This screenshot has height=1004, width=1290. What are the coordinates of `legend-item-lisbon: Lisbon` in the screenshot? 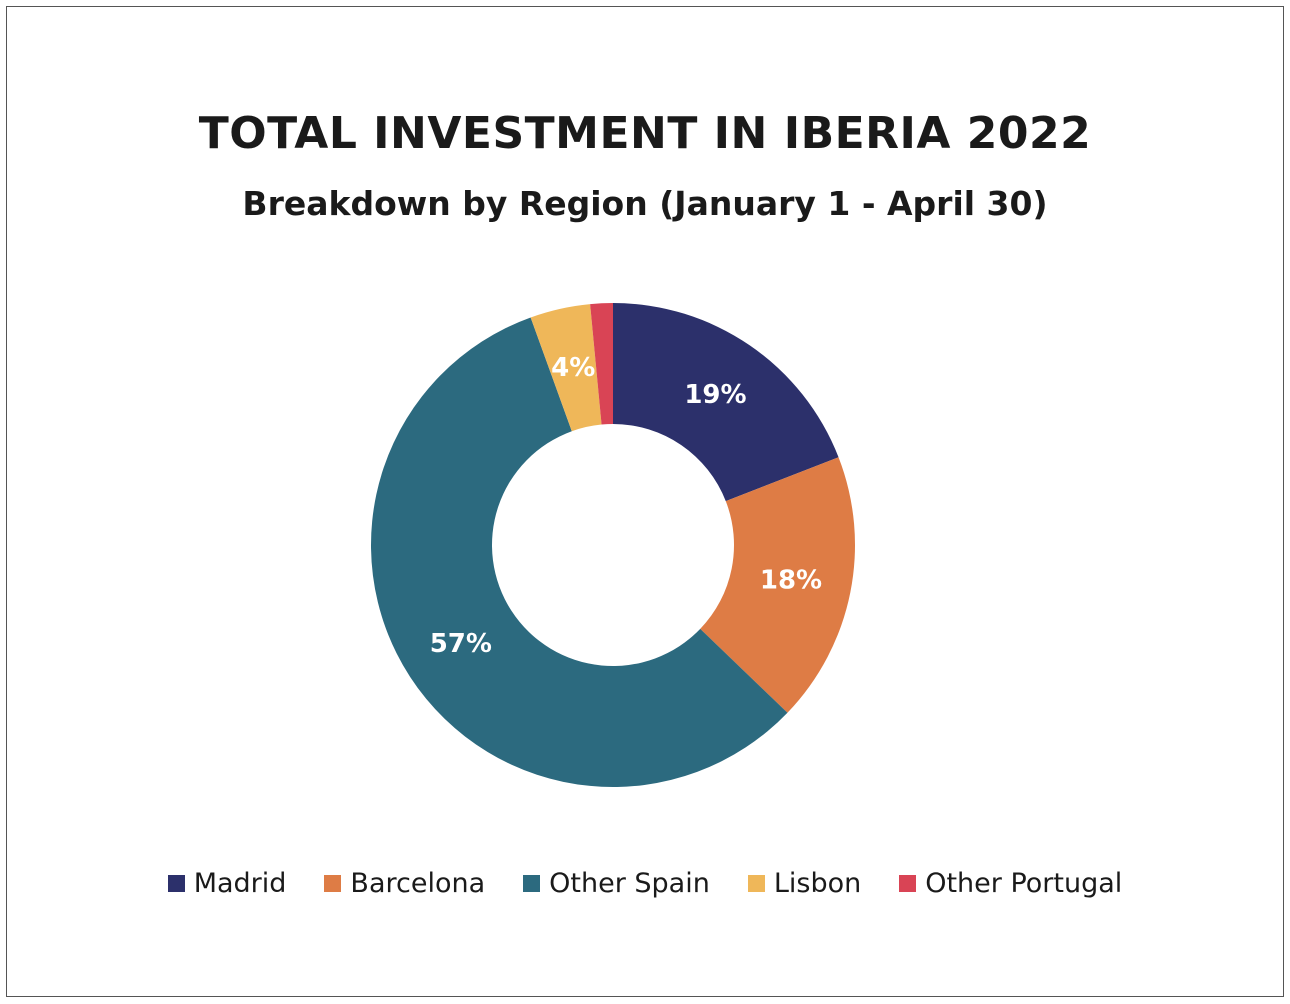 It's located at (804, 883).